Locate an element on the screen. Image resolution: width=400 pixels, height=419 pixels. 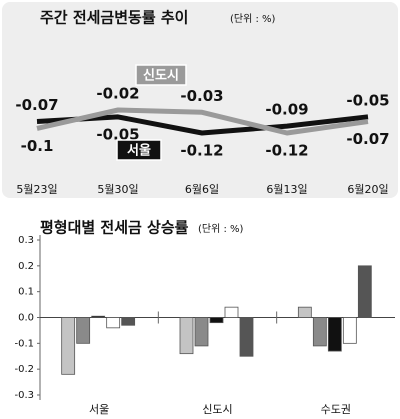
x-tick-label: 6월20일 is located at coordinates (367, 189).